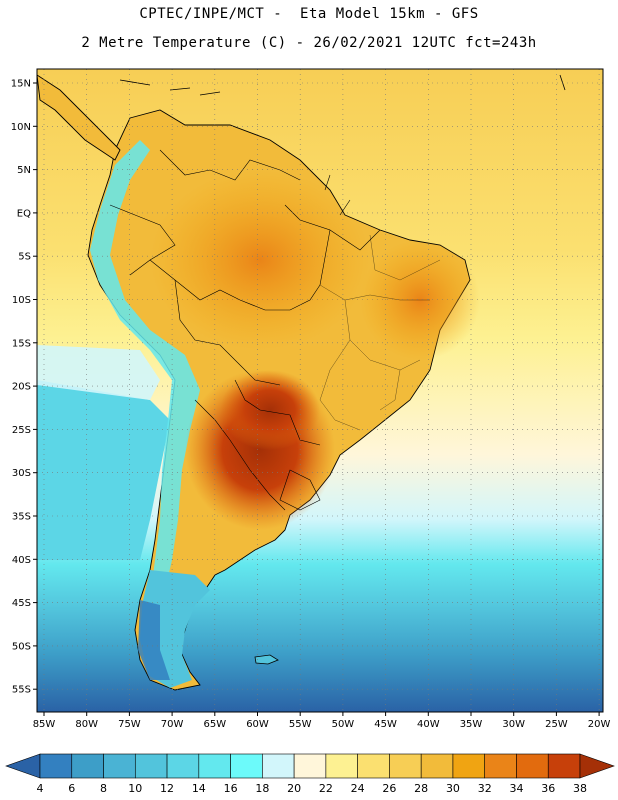  Describe the element at coordinates (556, 724) in the screenshot. I see `longitude-label: 25W` at that location.